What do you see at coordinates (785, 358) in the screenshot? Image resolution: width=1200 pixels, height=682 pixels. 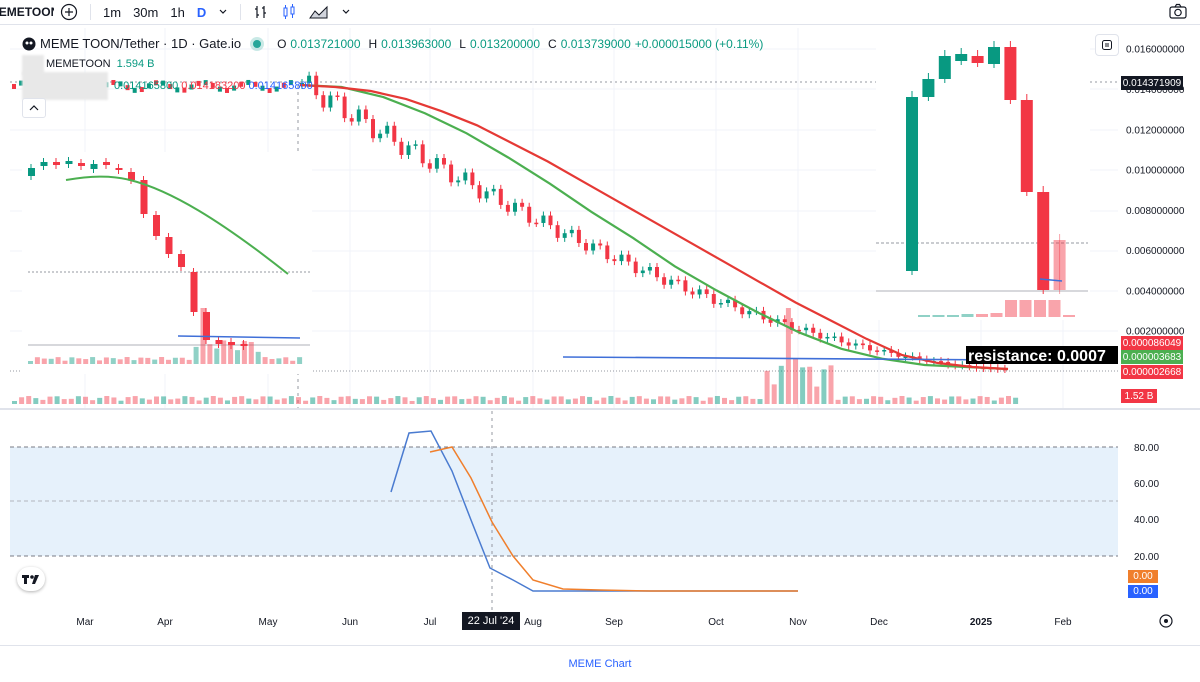 I see `resistance-line` at bounding box center [785, 358].